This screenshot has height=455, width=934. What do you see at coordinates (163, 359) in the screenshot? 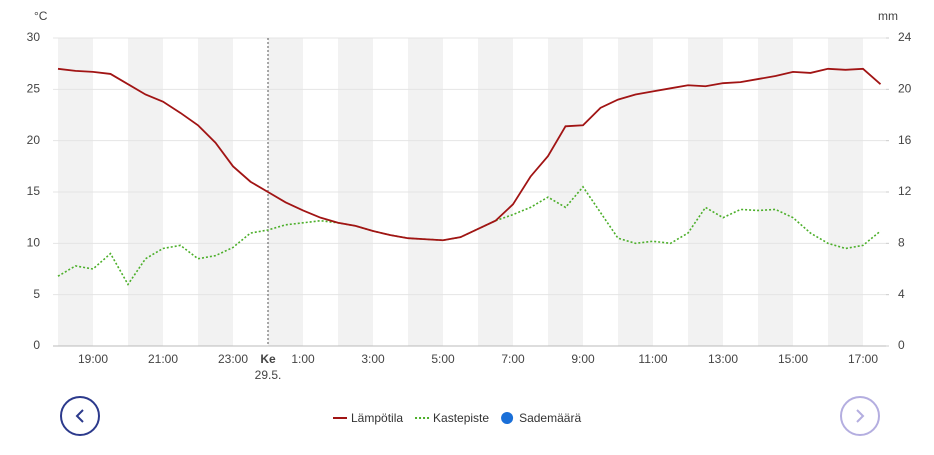
I see `x-tick-label: 21:00` at bounding box center [163, 359].